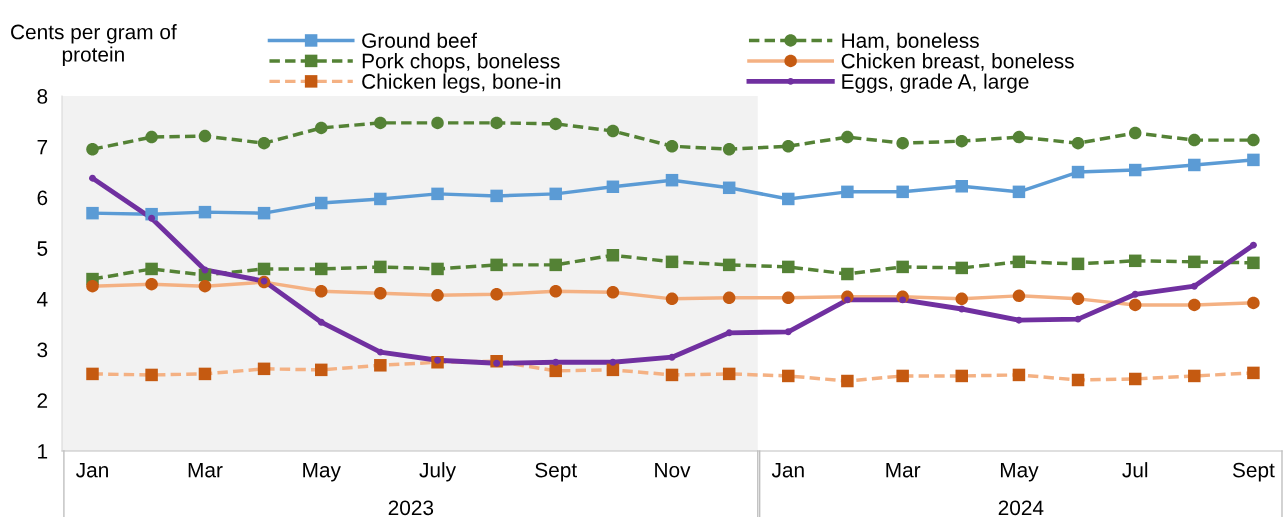  I want to click on y-tick-label: 4, so click(42, 299).